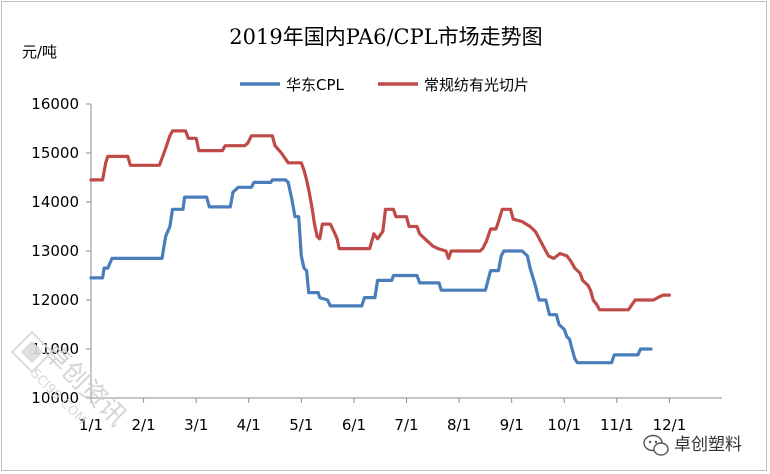 Image resolution: width=770 pixels, height=474 pixels. Describe the element at coordinates (55, 202) in the screenshot. I see `y-tick-label: 14000` at that location.